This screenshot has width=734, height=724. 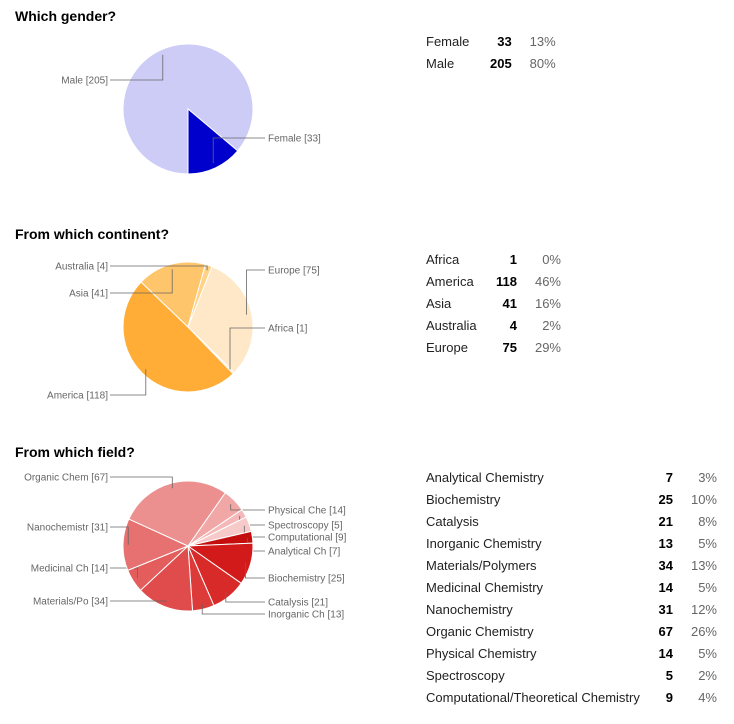 What do you see at coordinates (485, 477) in the screenshot?
I see `row-label: Analytical Chemistry` at bounding box center [485, 477].